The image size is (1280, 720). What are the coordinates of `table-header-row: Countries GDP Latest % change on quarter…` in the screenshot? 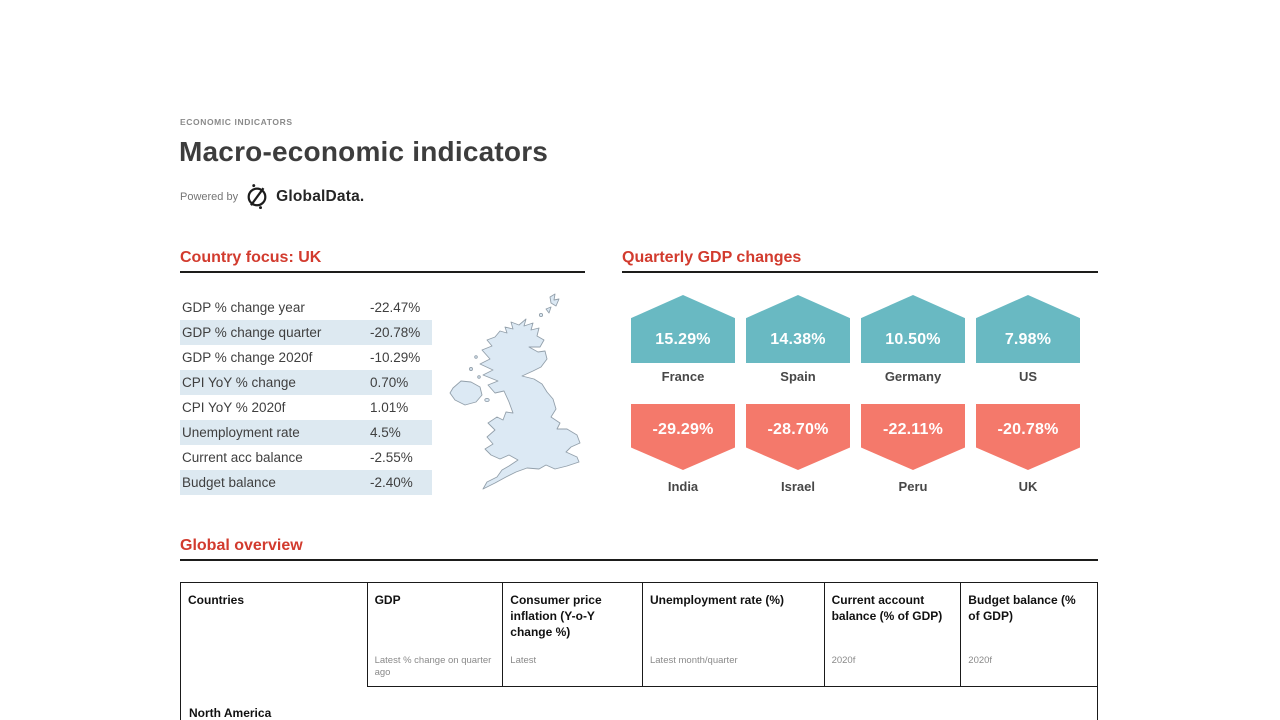 It's located at (639, 635).